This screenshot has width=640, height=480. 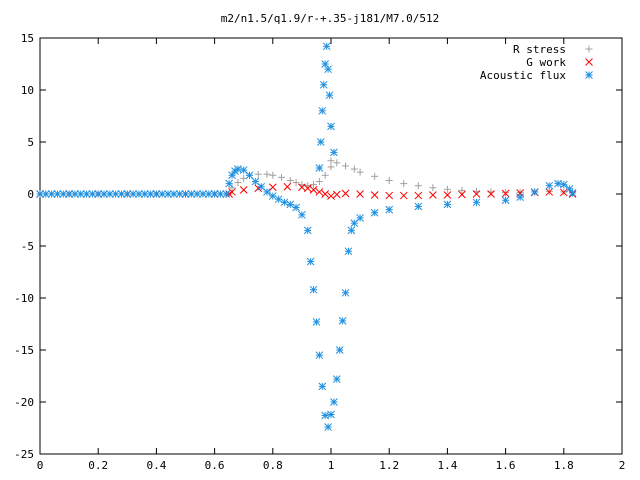 What do you see at coordinates (27, 246) in the screenshot?
I see `y-tick-label: -5` at bounding box center [27, 246].